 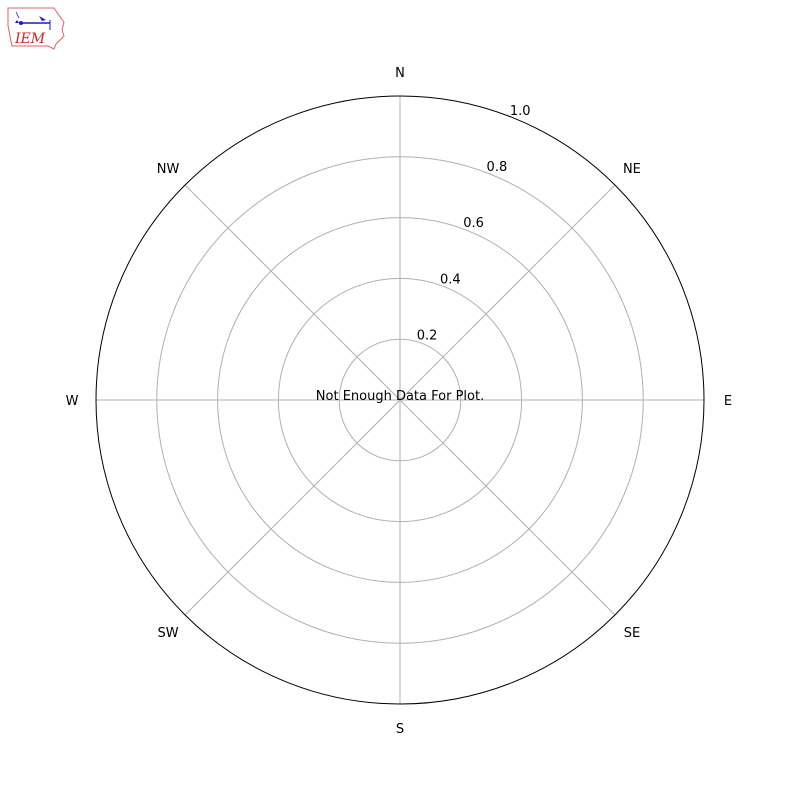 I want to click on direction-label-e: E, so click(x=728, y=401).